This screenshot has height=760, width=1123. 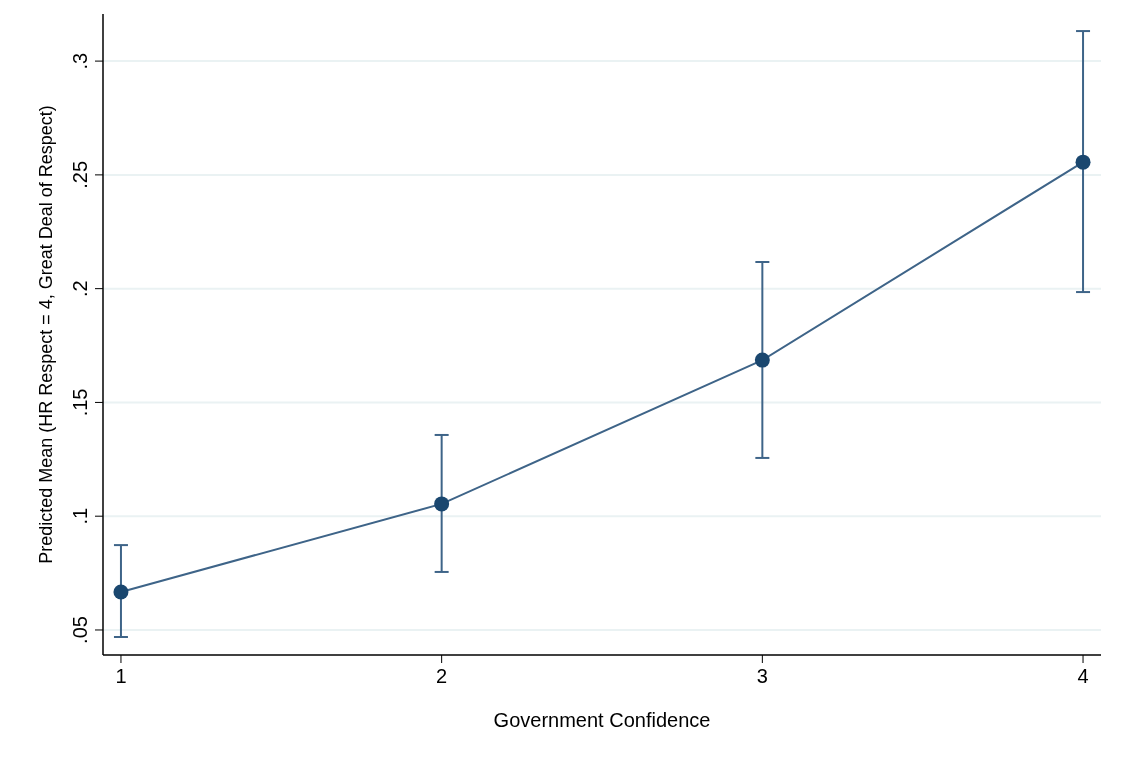 I want to click on y-tick-label: .1, so click(x=80, y=516).